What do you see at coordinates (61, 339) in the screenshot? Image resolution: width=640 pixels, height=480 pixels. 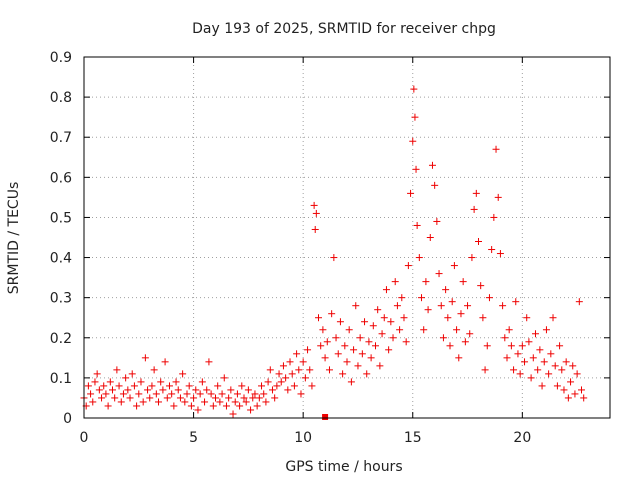 I see `y-tick-label: 0.2` at bounding box center [61, 339].